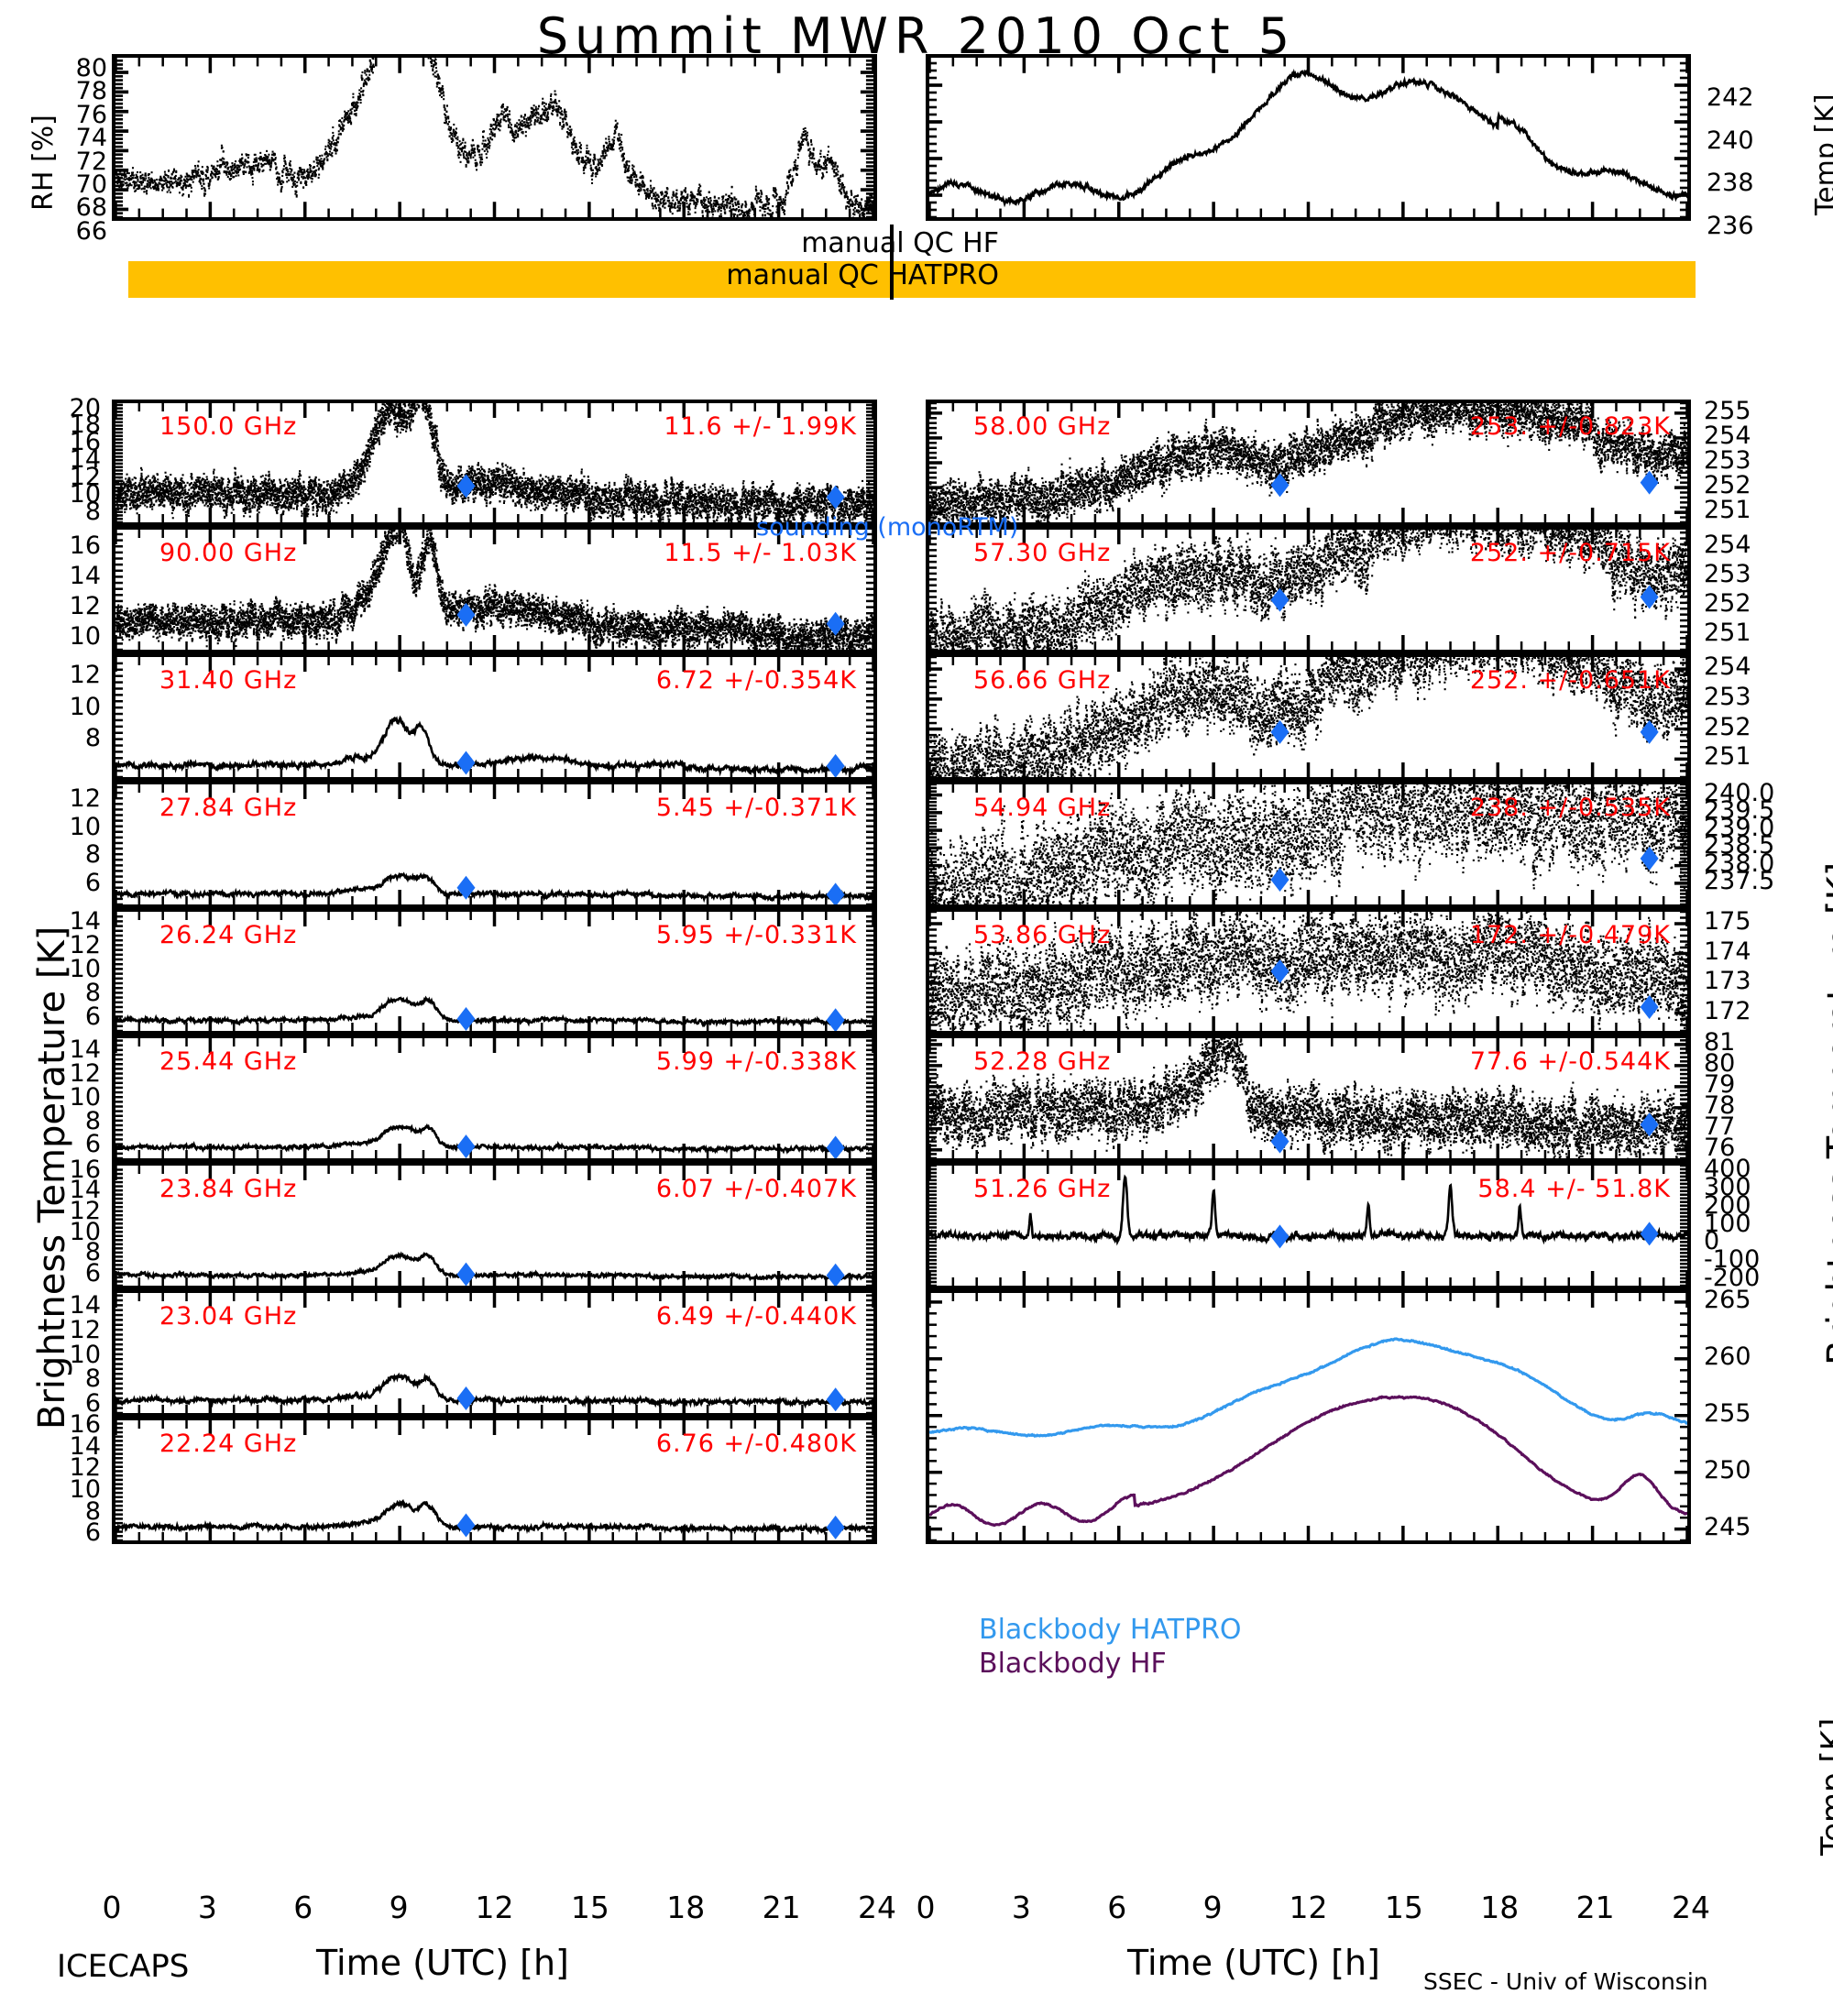 The image size is (1833, 2016). What do you see at coordinates (207, 1907) in the screenshot?
I see `xtick-left-3: 3` at bounding box center [207, 1907].